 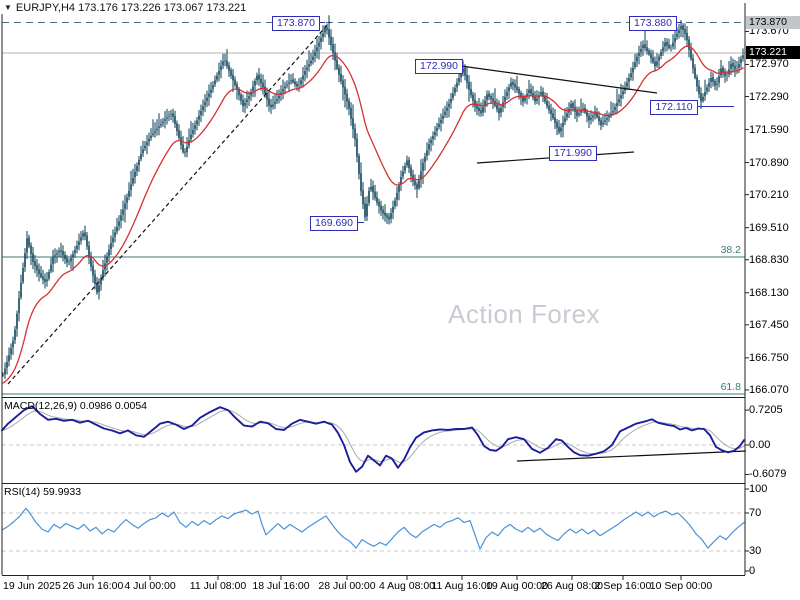 I want to click on price-annotation-169.690: 169.690, so click(x=334, y=223).